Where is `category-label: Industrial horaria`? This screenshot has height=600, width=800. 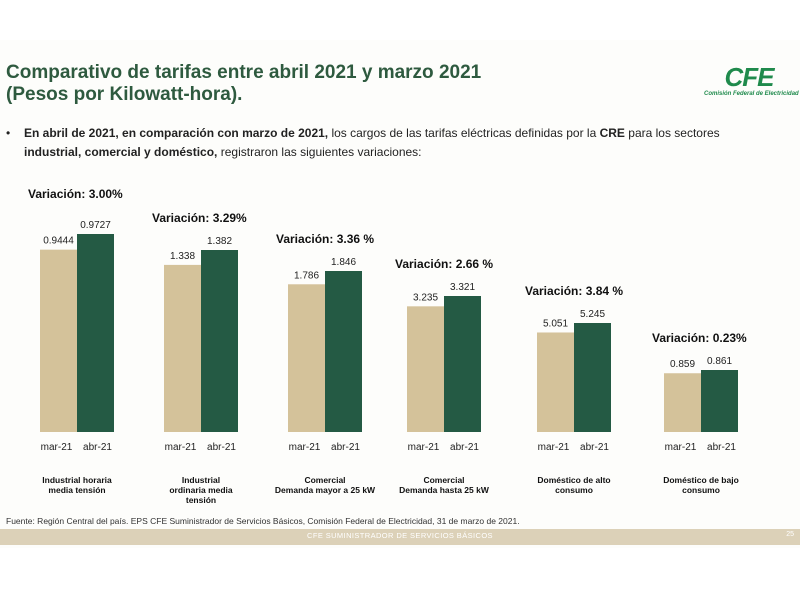 category-label: Industrial horaria is located at coordinates (77, 480).